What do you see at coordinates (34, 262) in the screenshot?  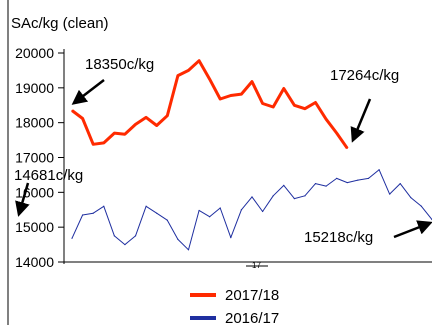 I see `y-tick-label: 14000` at bounding box center [34, 262].